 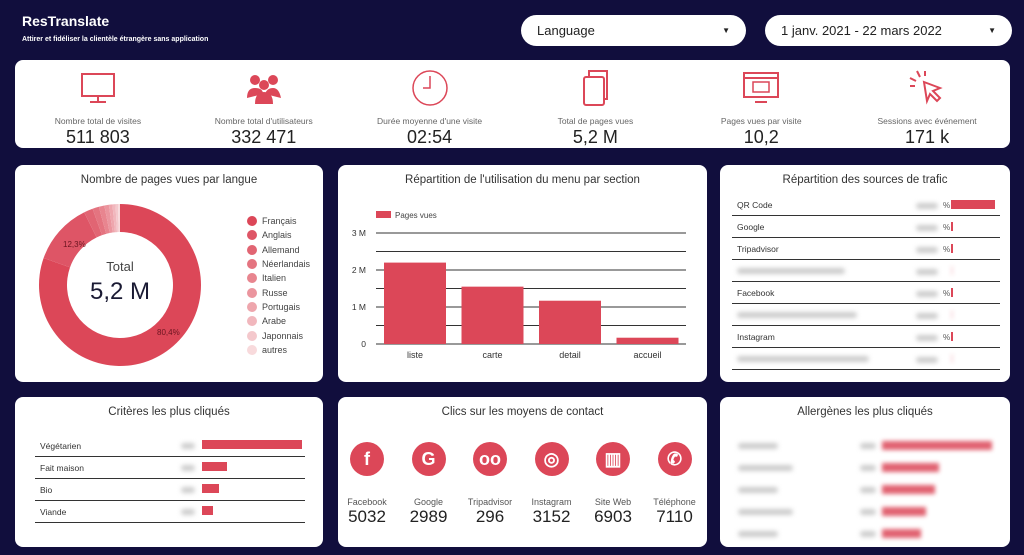 I want to click on donut-slice-Allemand, so click(x=93, y=223).